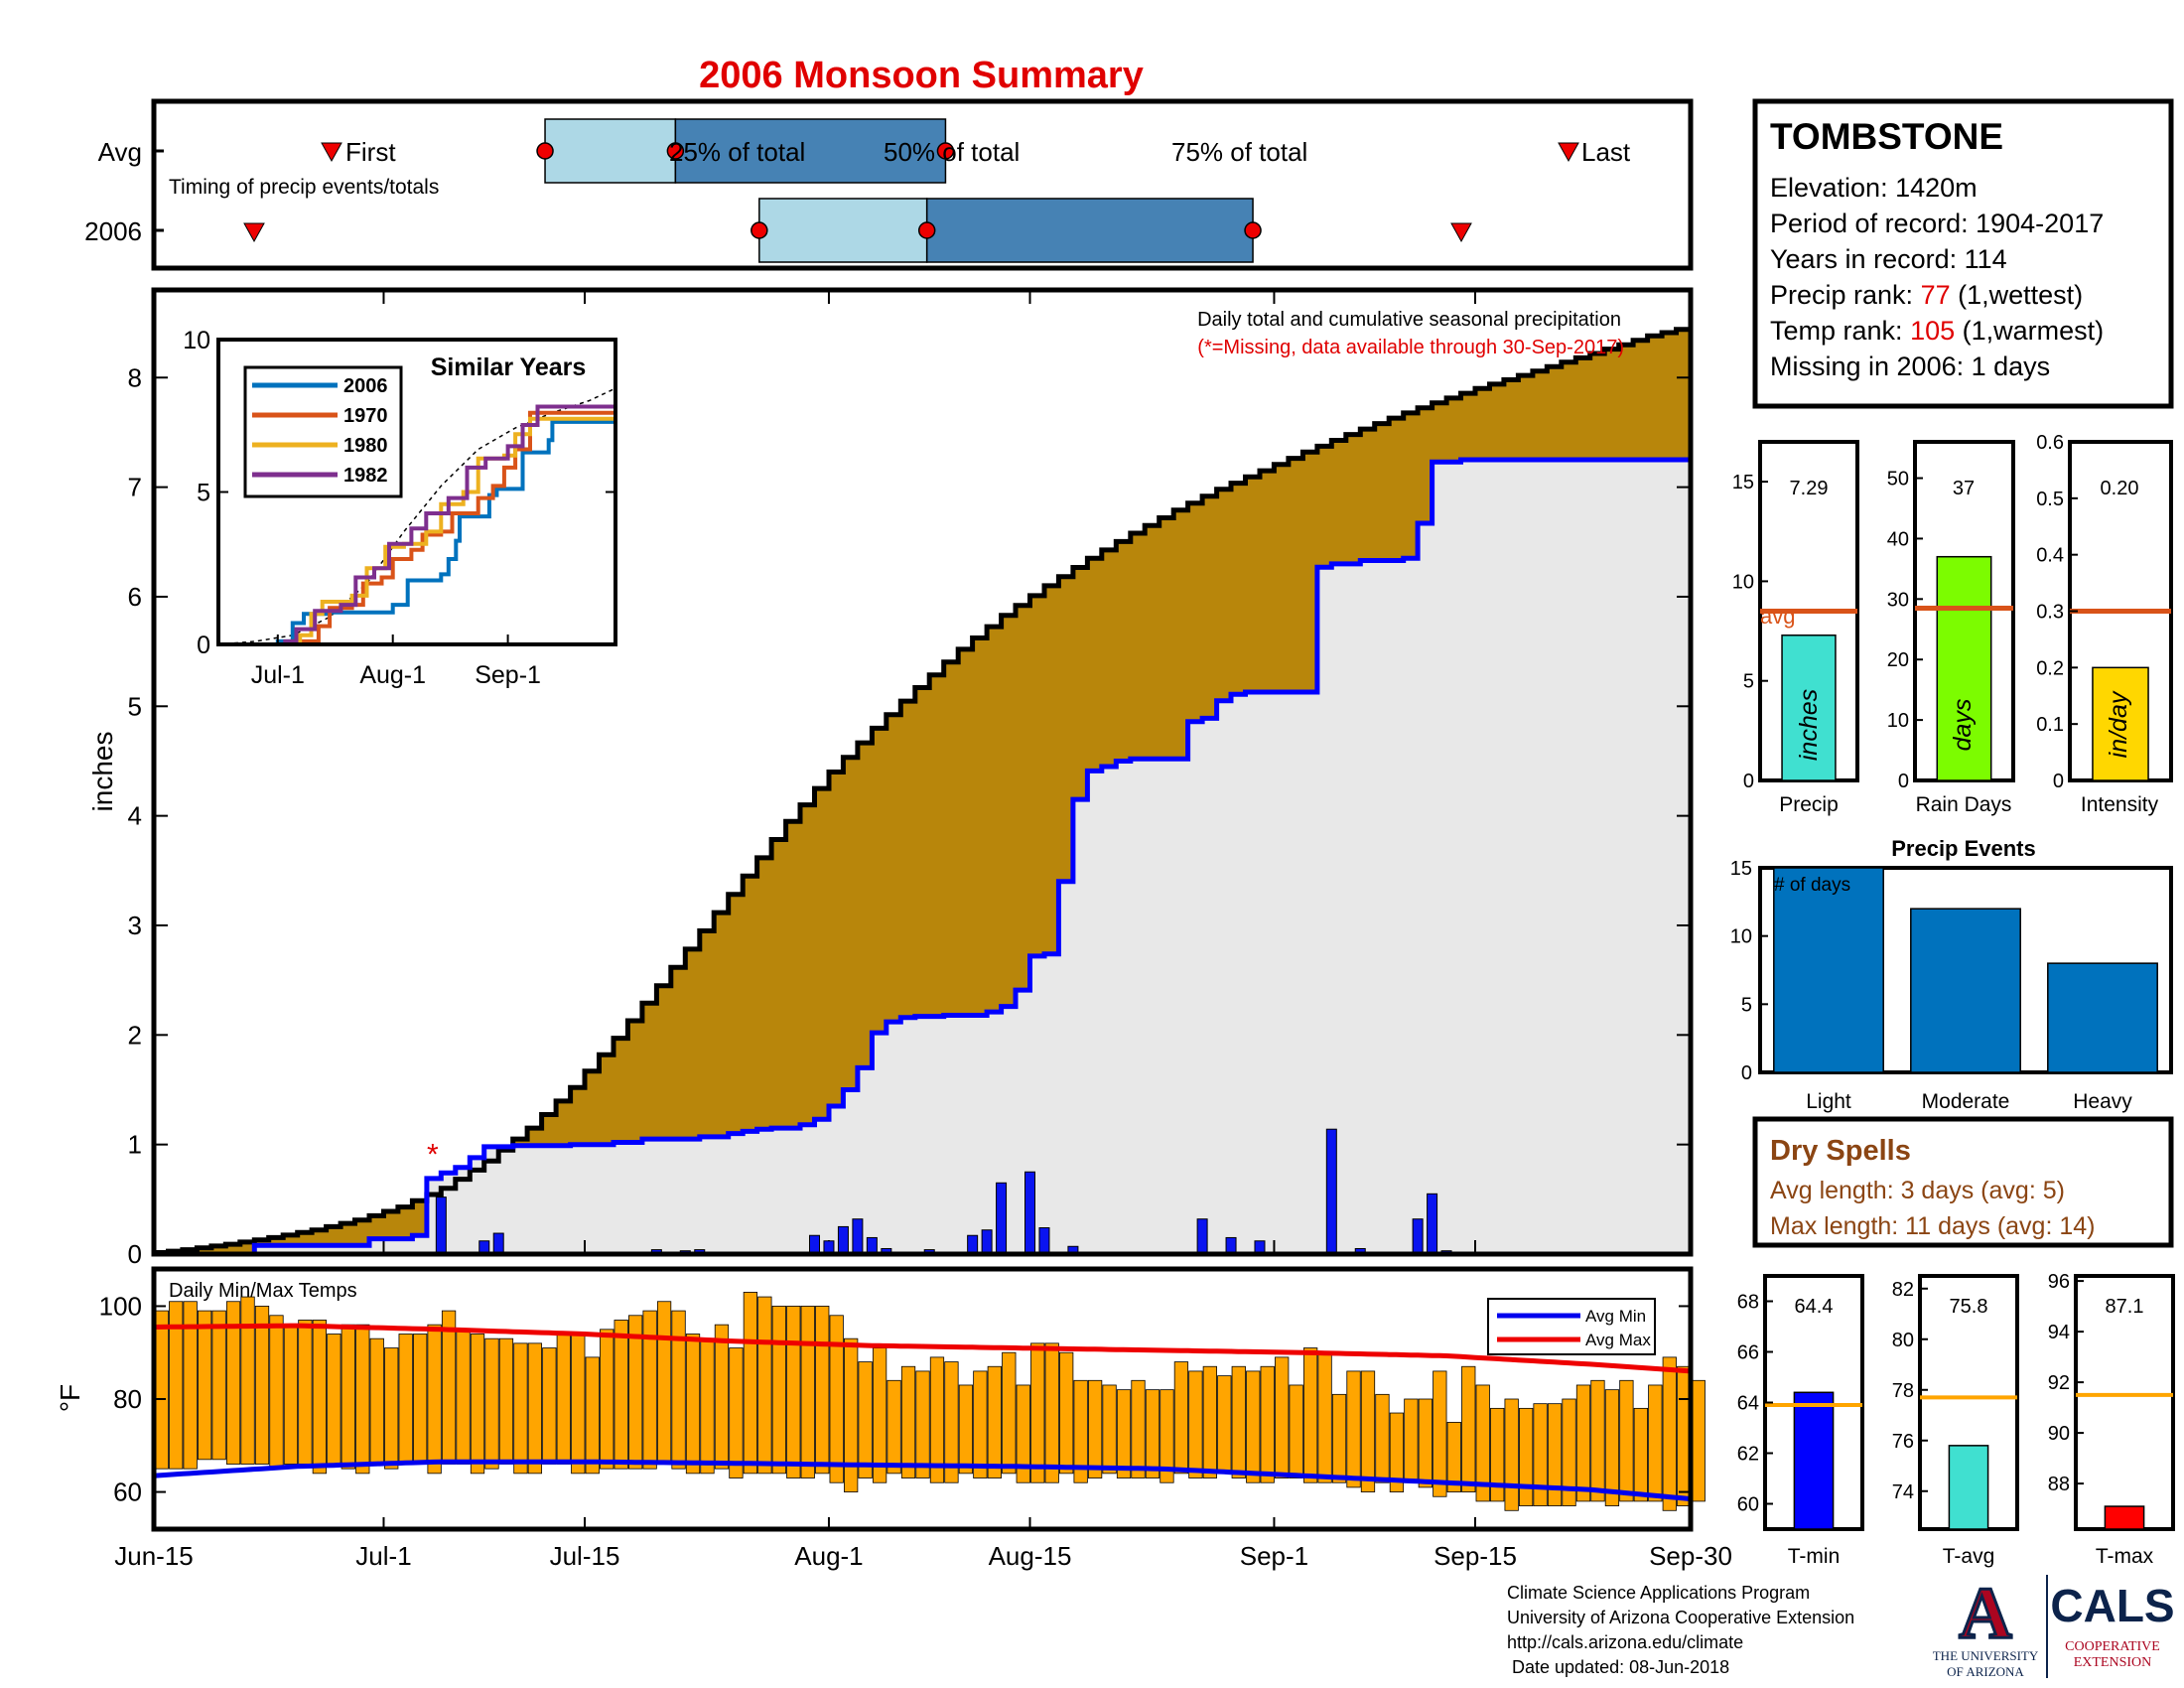 The height and width of the screenshot is (1688, 2184). What do you see at coordinates (1828, 1101) in the screenshot?
I see `events-category-label: Light` at bounding box center [1828, 1101].